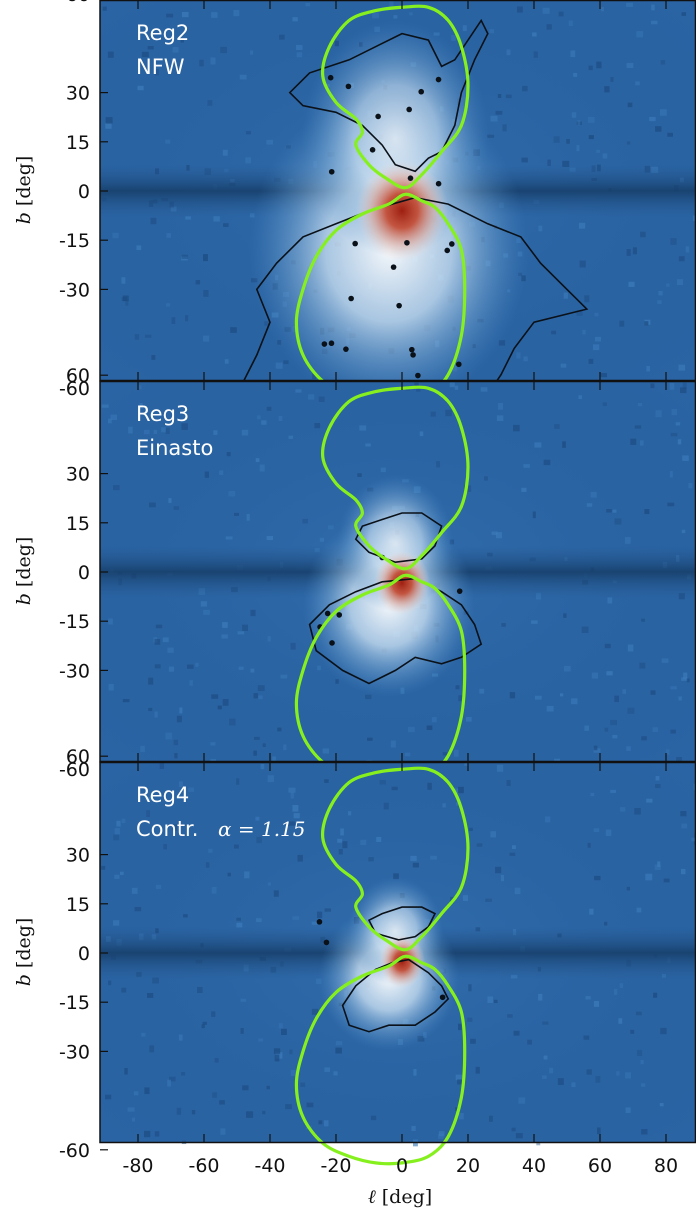  Describe the element at coordinates (468, 1166) in the screenshot. I see `x-tick-label: 20` at that location.